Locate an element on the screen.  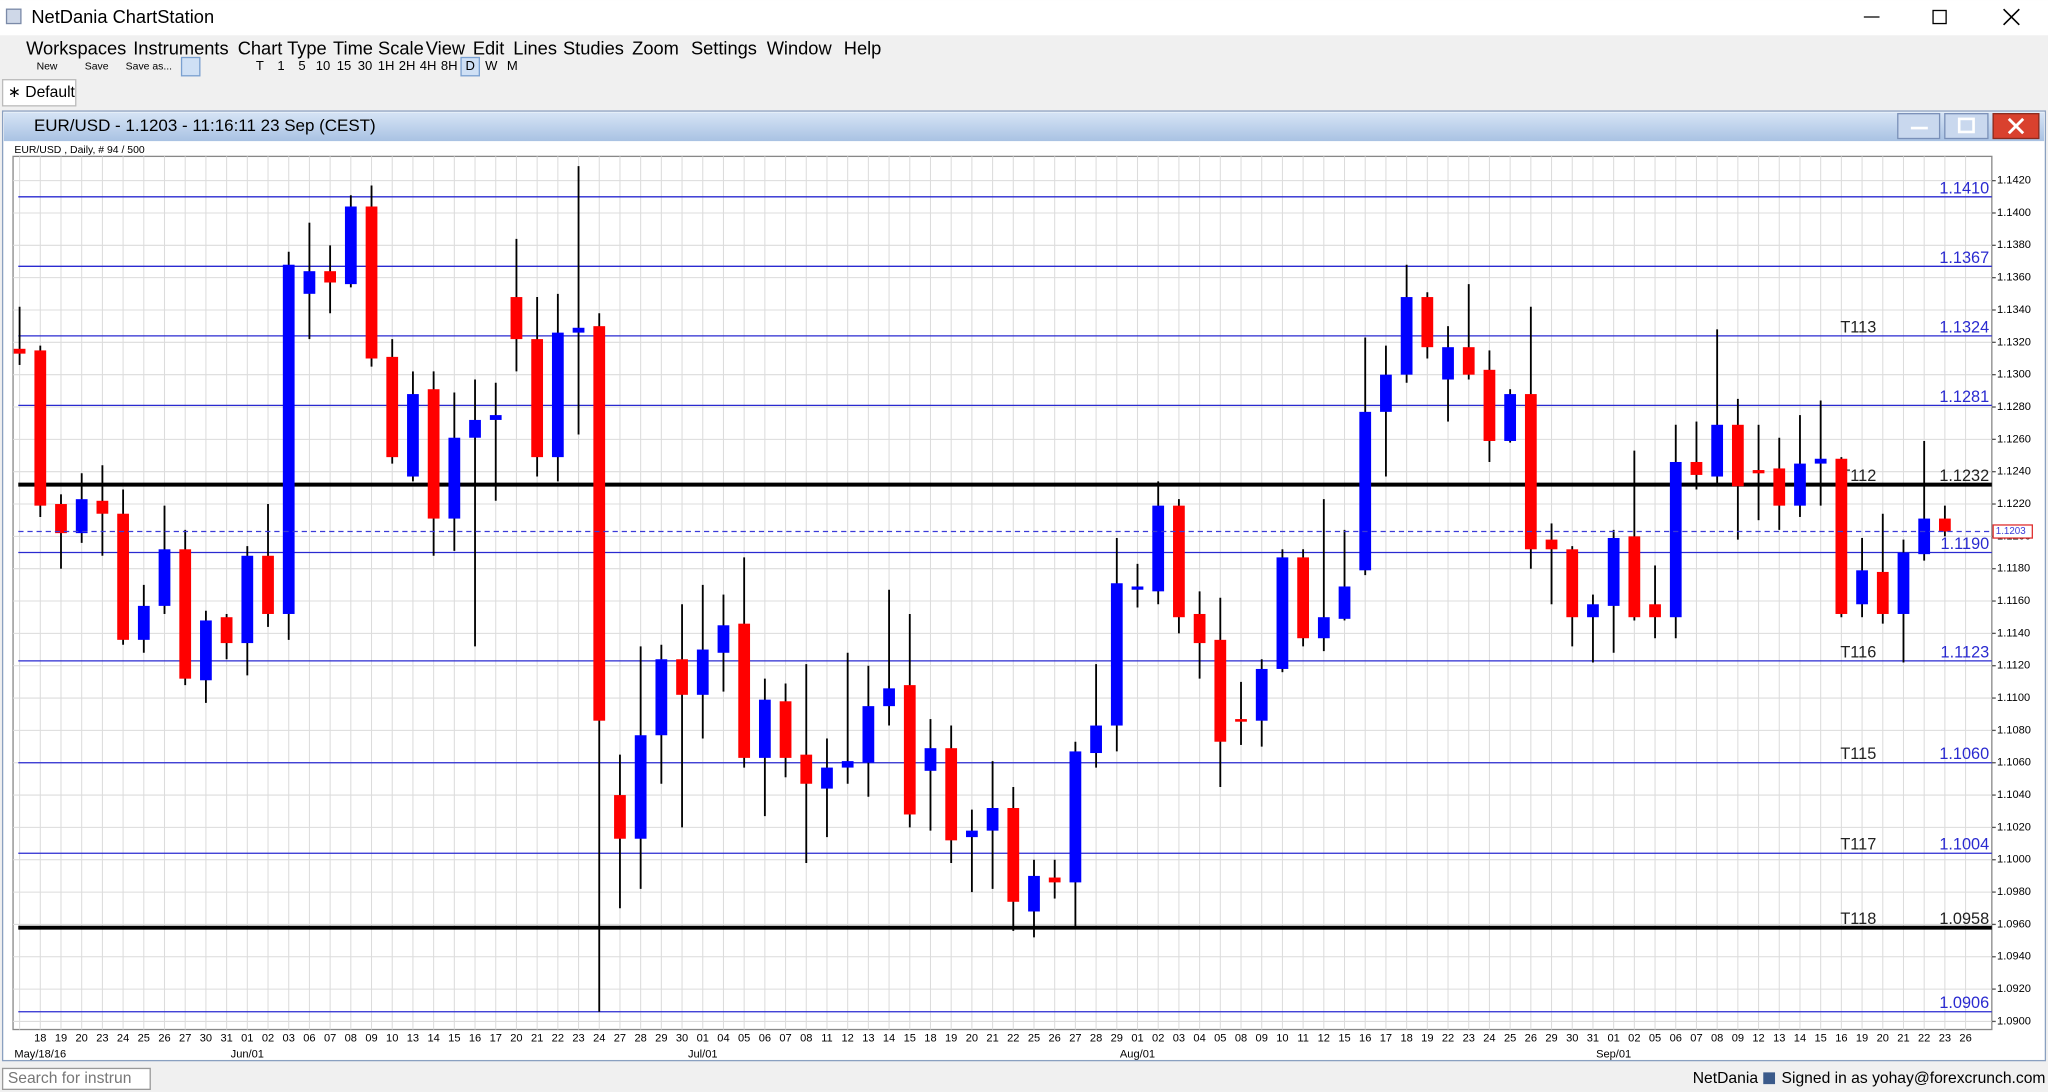
timescale-button: M is located at coordinates (512, 65).